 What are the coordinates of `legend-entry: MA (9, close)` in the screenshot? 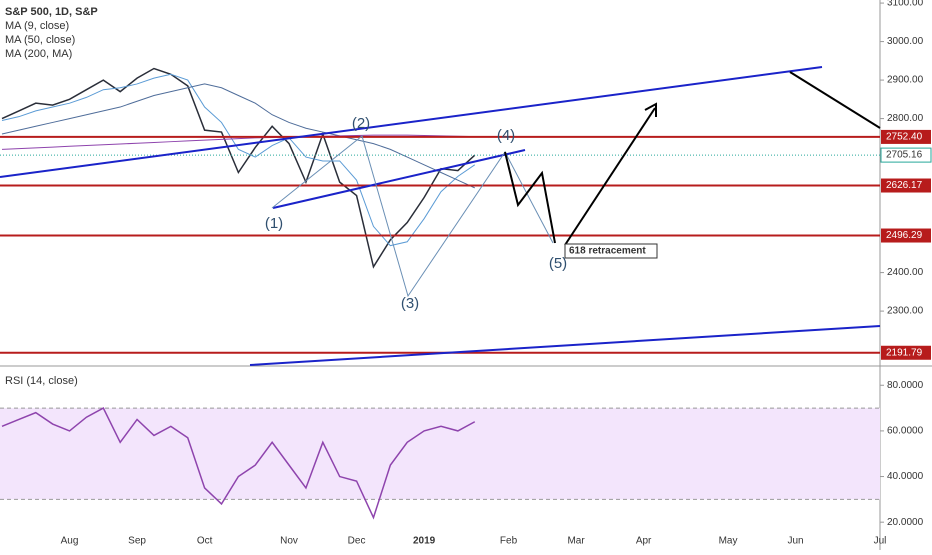 It's located at (37, 26).